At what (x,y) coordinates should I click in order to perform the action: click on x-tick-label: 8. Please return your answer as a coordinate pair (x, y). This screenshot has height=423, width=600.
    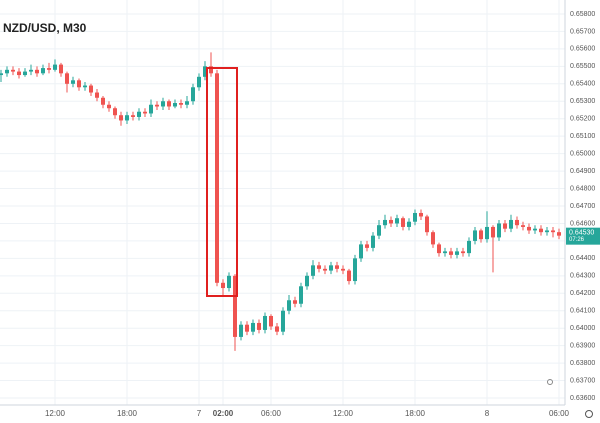
    Looking at the image, I should click on (487, 413).